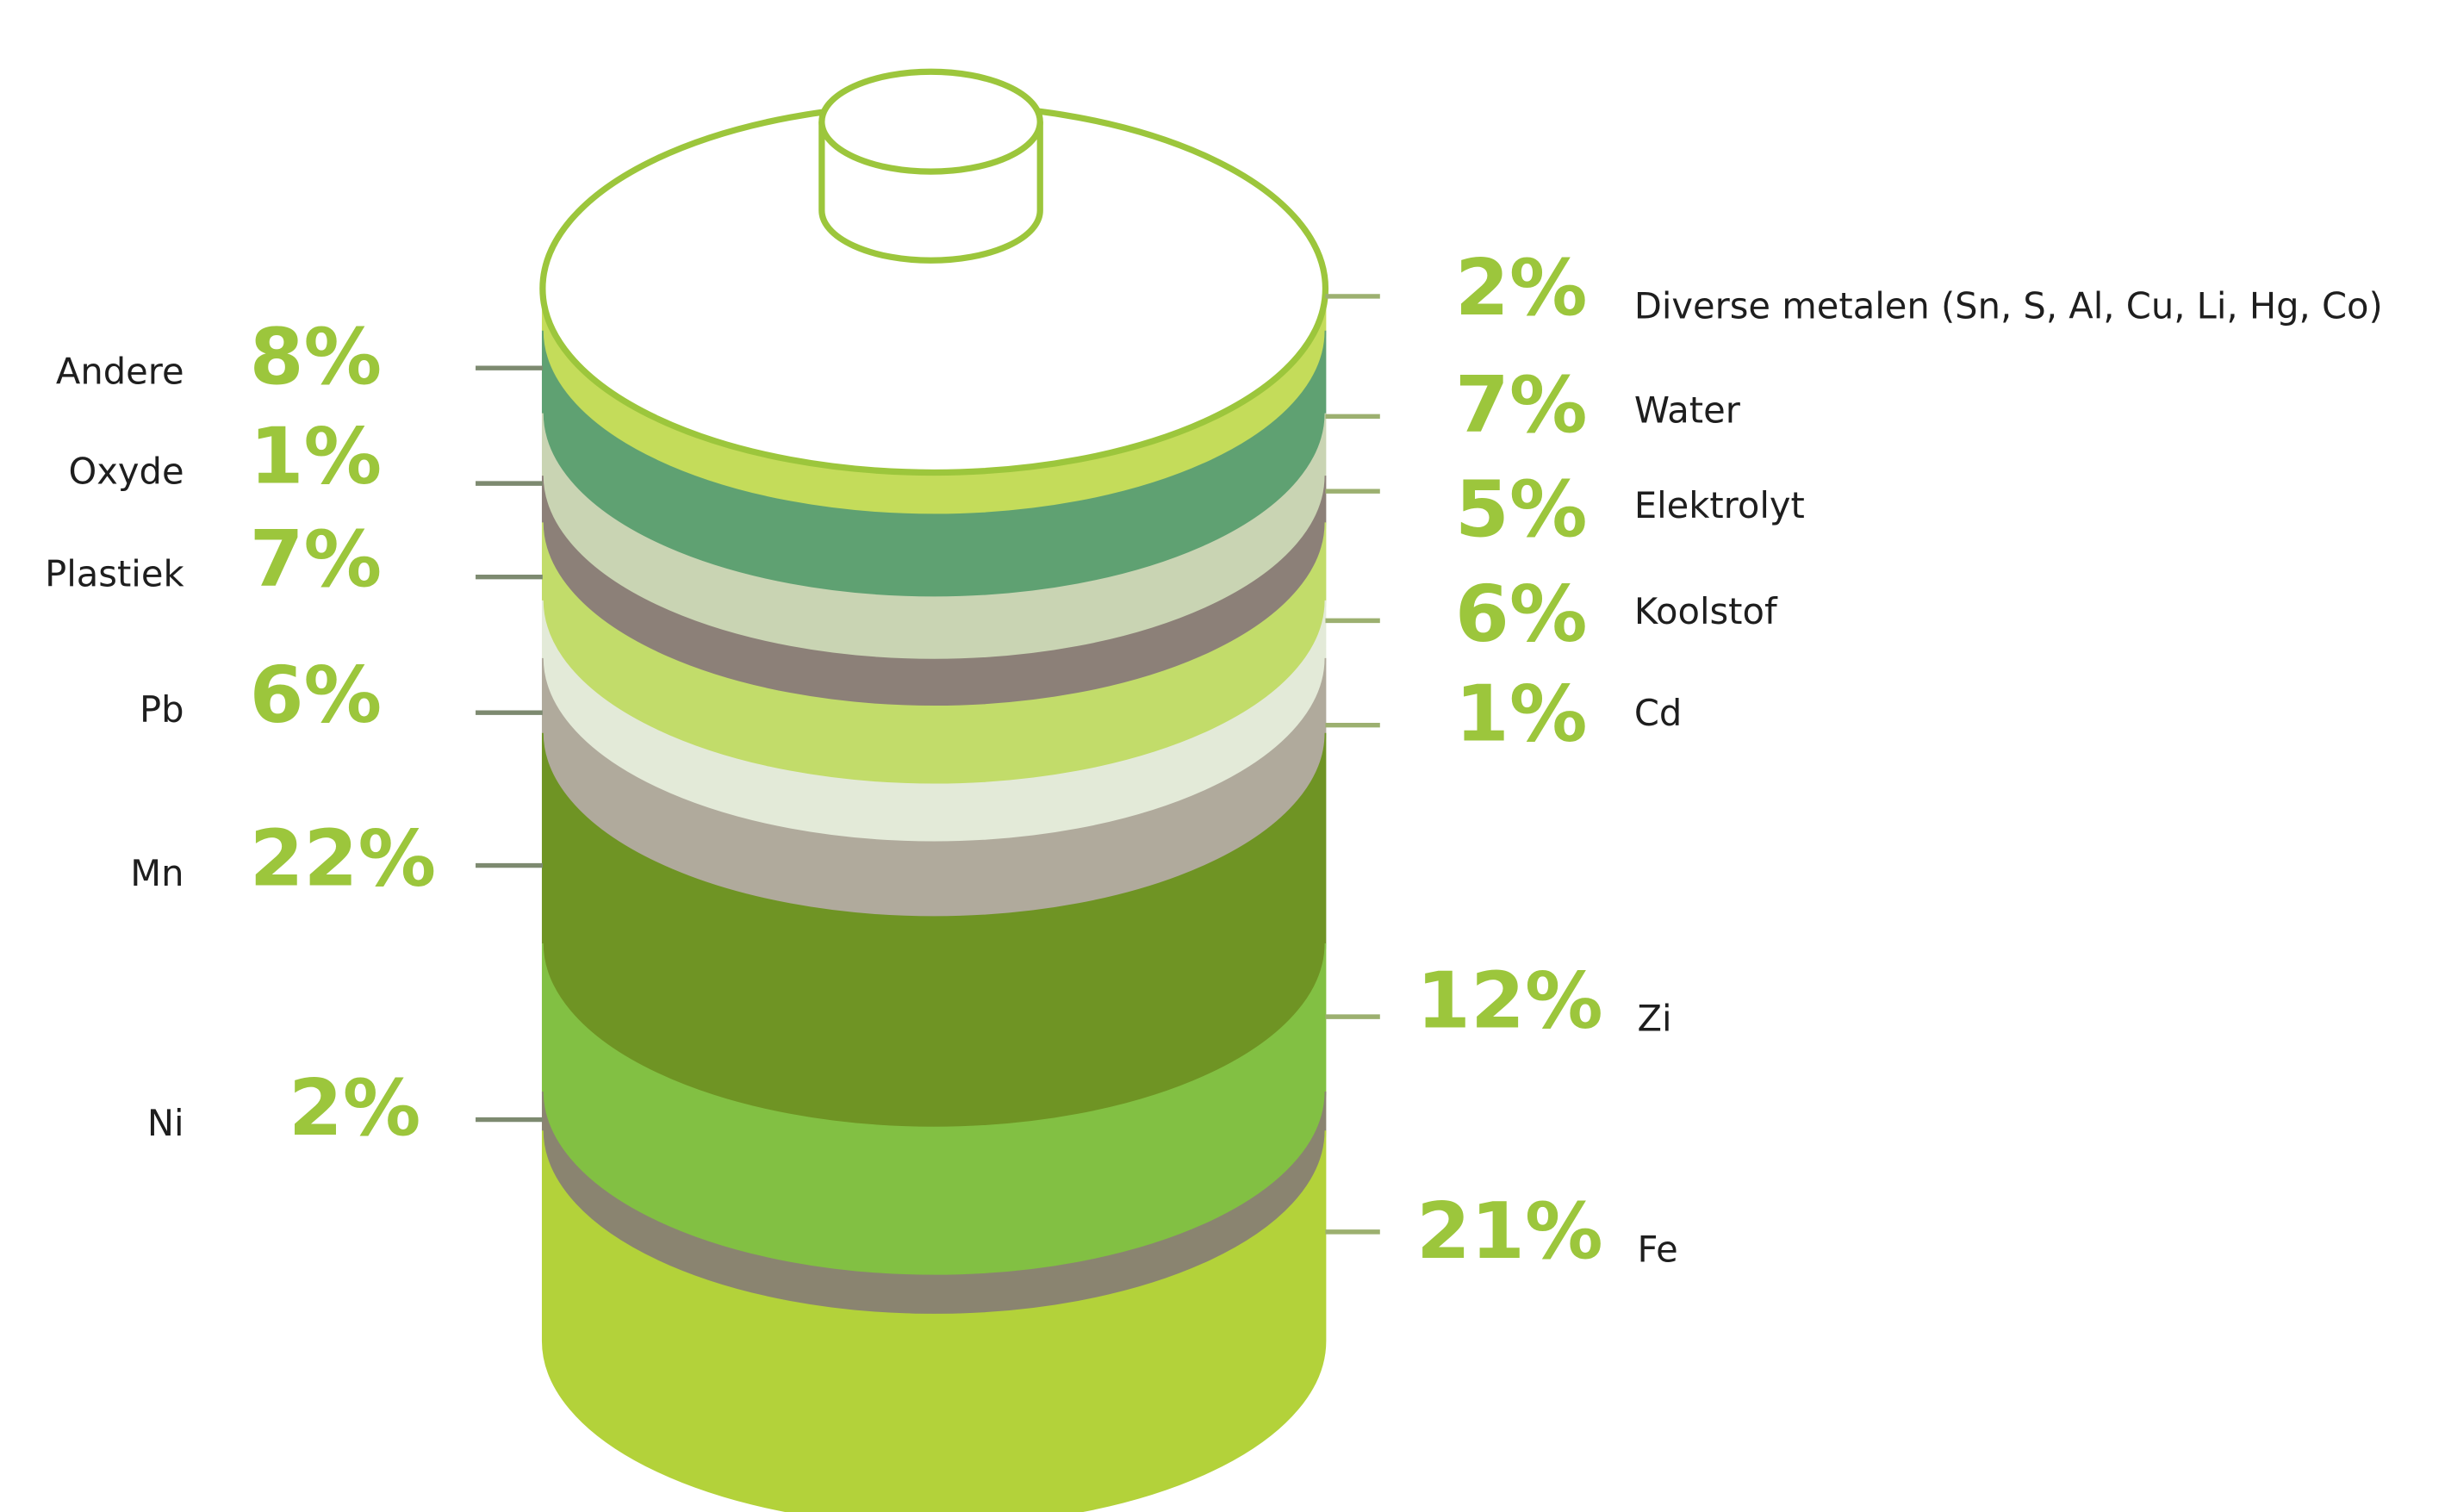  Describe the element at coordinates (316, 357) in the screenshot. I see `component-share: 8%` at that location.